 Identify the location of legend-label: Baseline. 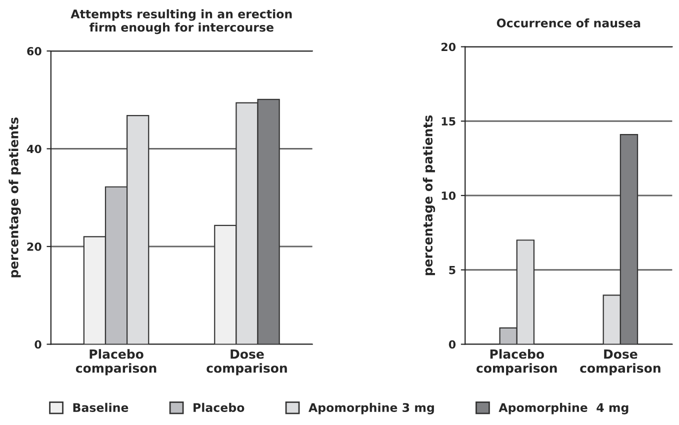
(100, 407).